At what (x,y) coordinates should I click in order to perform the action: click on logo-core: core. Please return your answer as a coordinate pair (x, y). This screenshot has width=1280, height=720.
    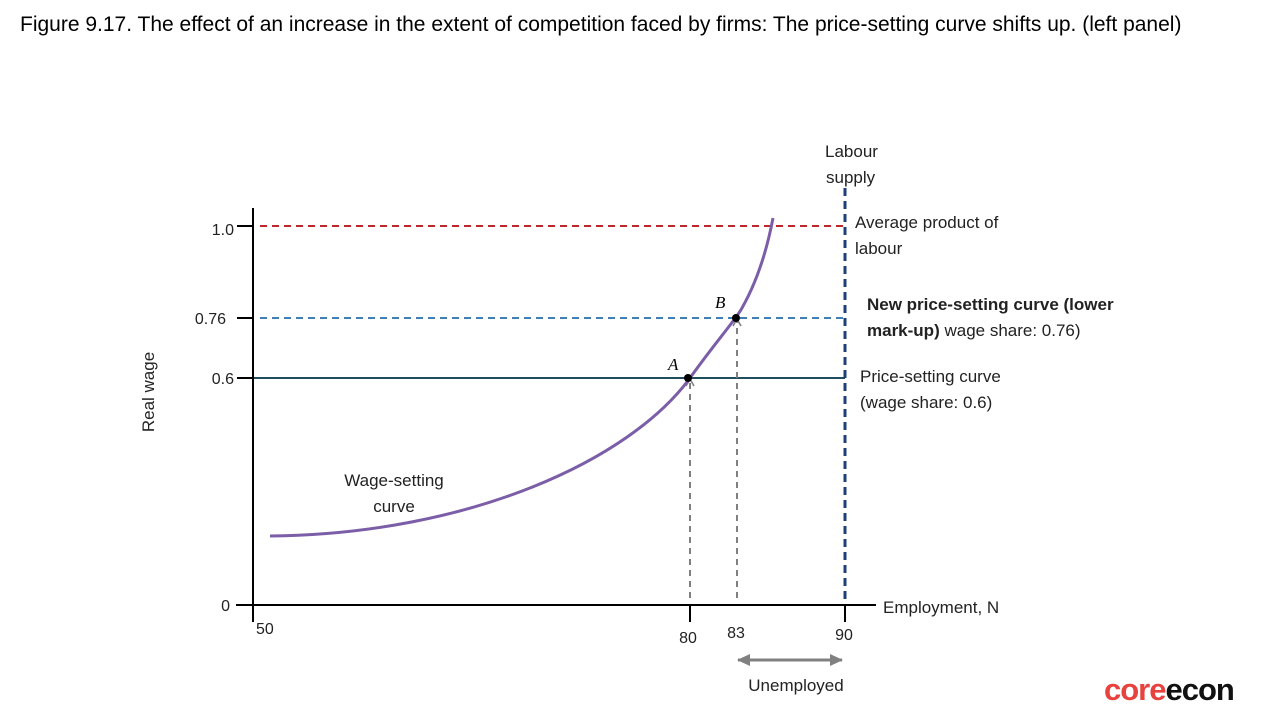
    Looking at the image, I should click on (1135, 689).